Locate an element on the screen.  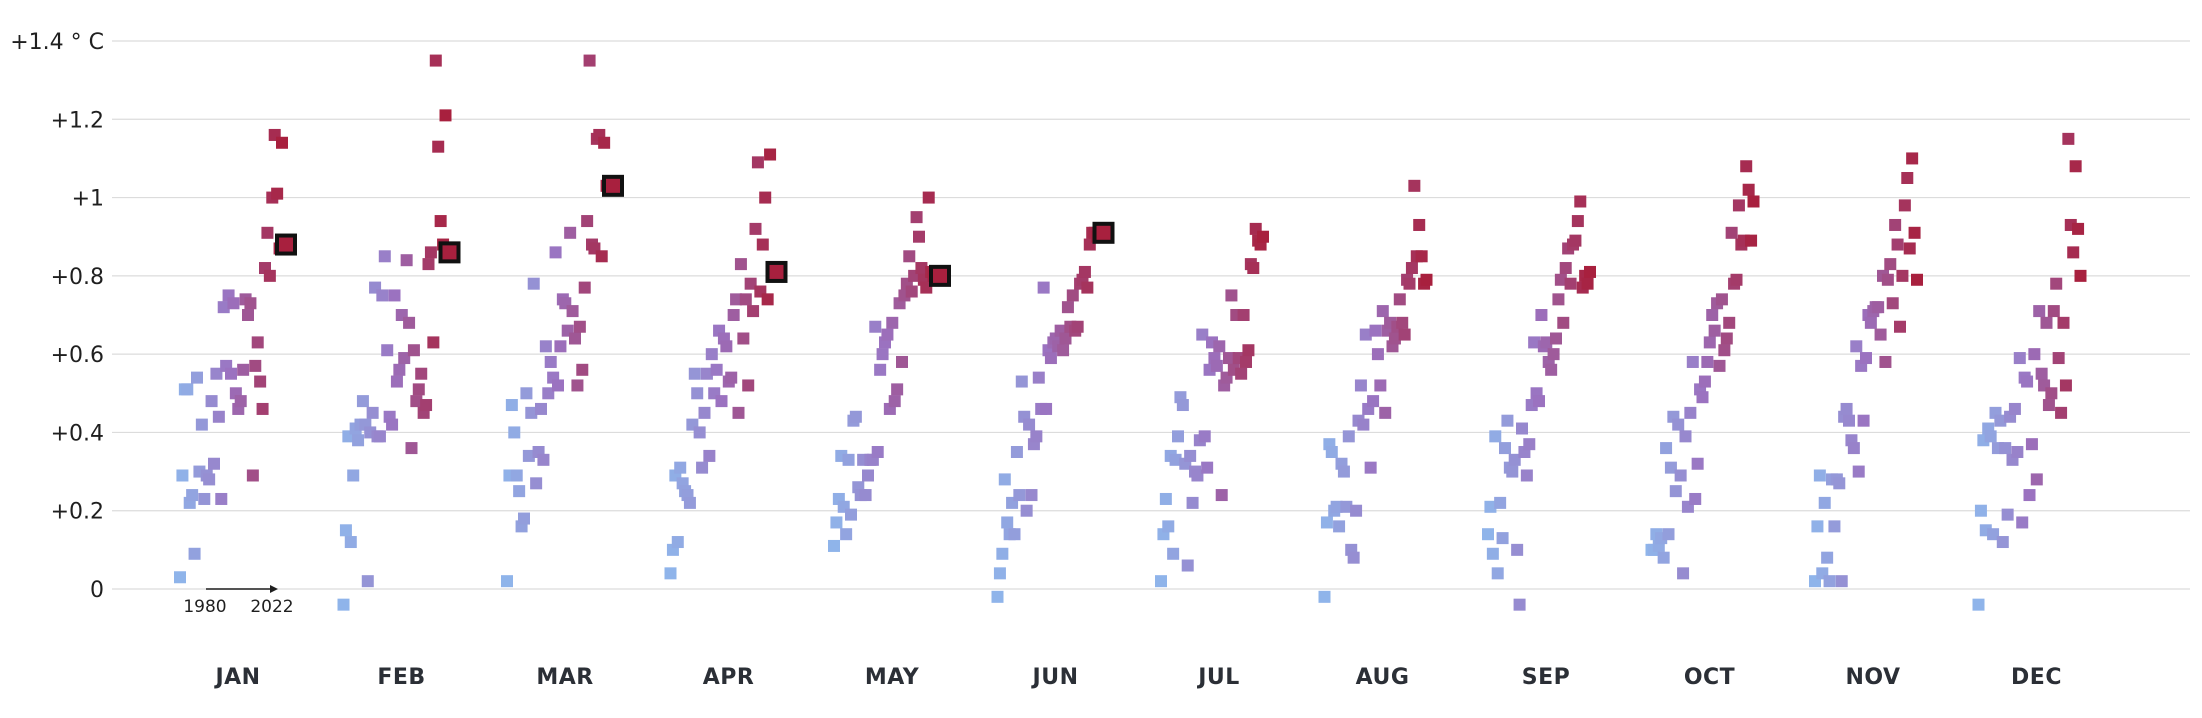
year-direction-arrowhead is located at coordinates (274, 589).